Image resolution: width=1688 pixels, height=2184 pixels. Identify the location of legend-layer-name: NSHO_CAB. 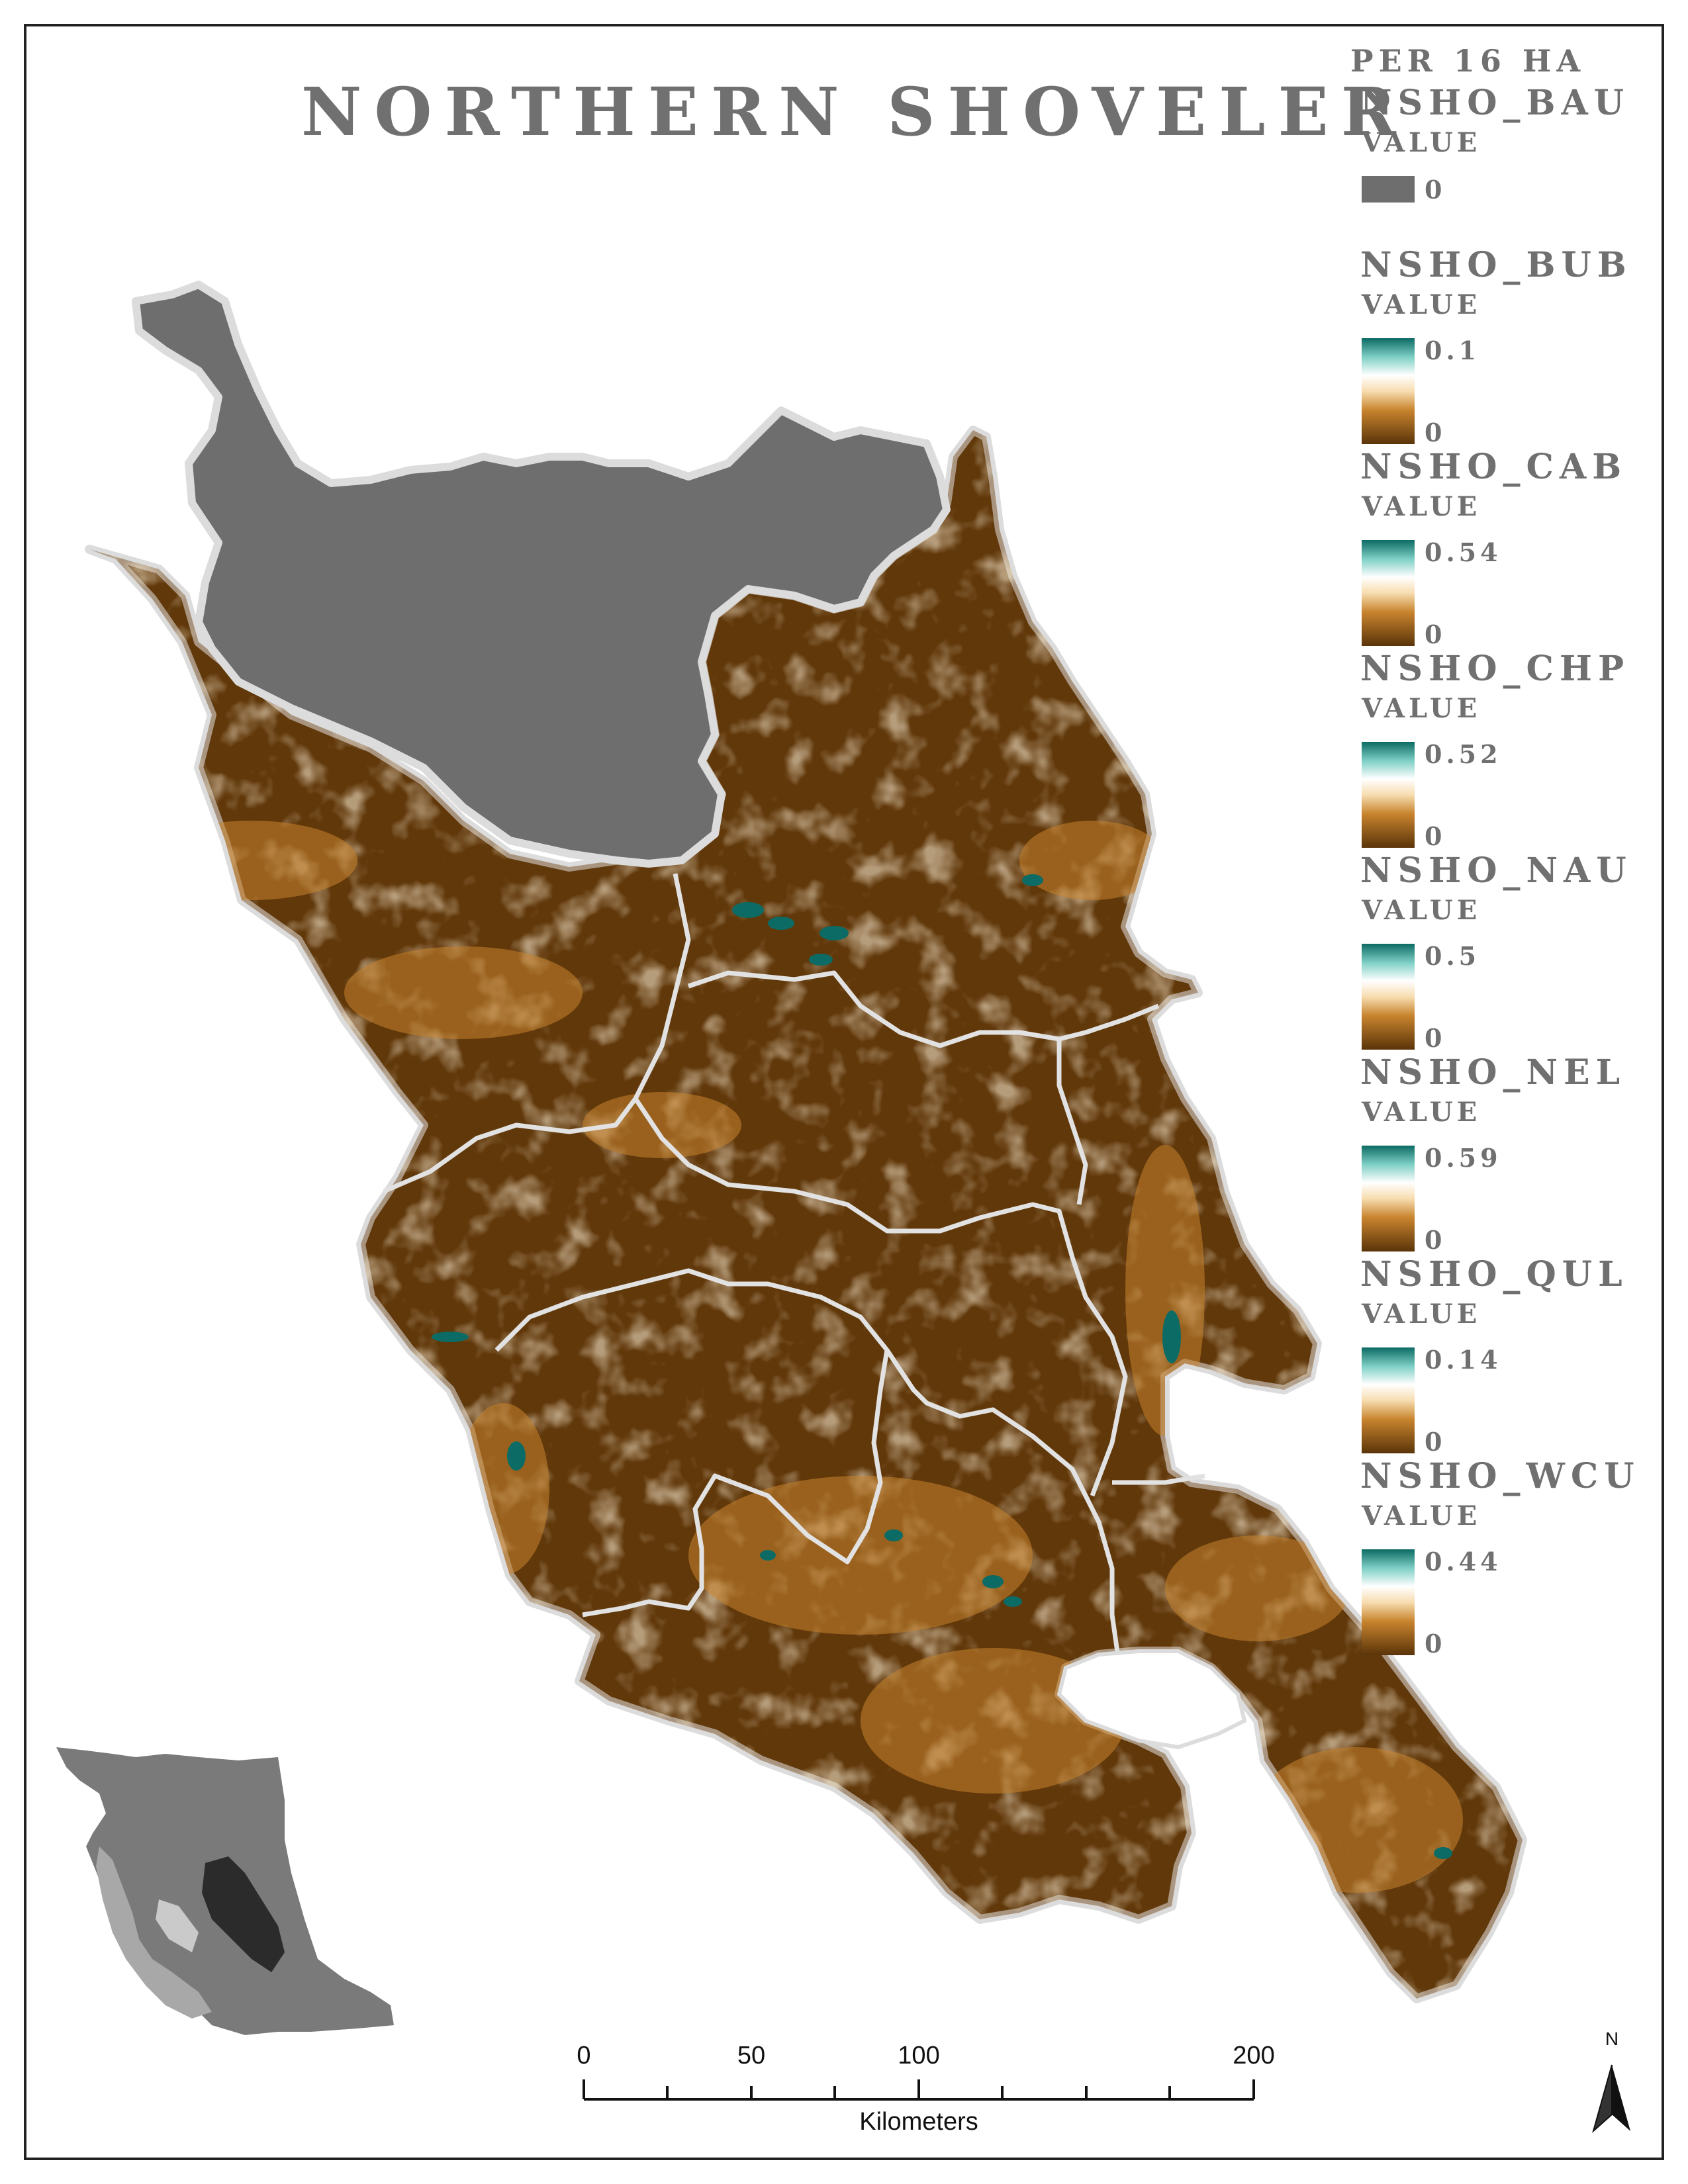
(1494, 467).